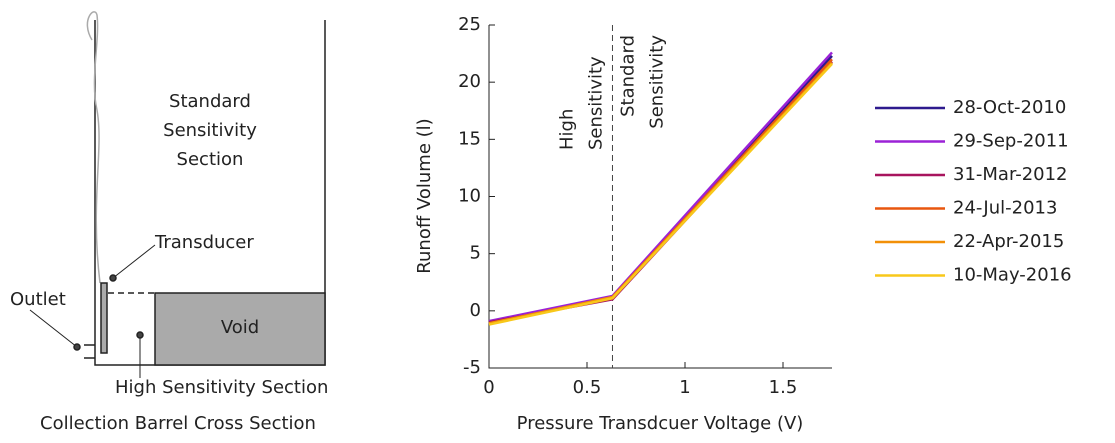 The width and height of the screenshot is (1115, 443). What do you see at coordinates (783, 387) in the screenshot?
I see `x-tick-label: 1.5` at bounding box center [783, 387].